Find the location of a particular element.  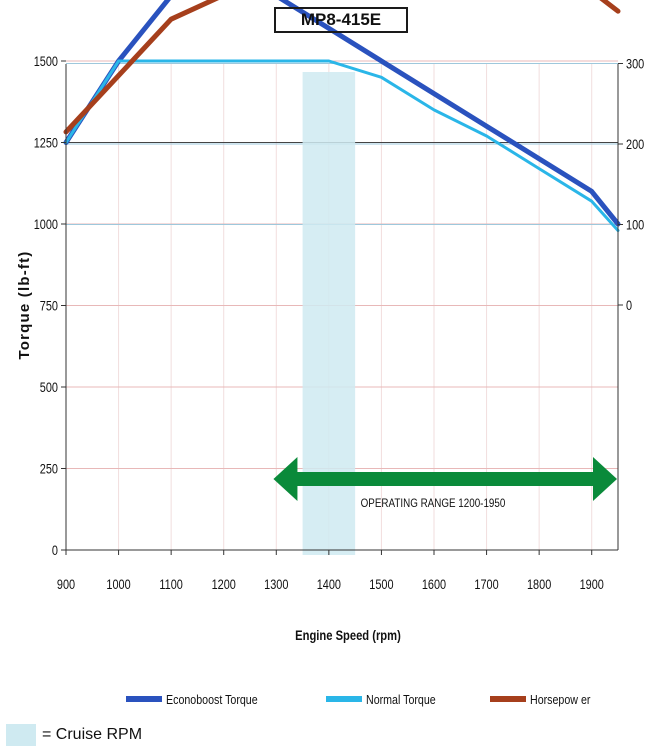

legend-item-econoboost: Econoboost Torque is located at coordinates (202, 699).